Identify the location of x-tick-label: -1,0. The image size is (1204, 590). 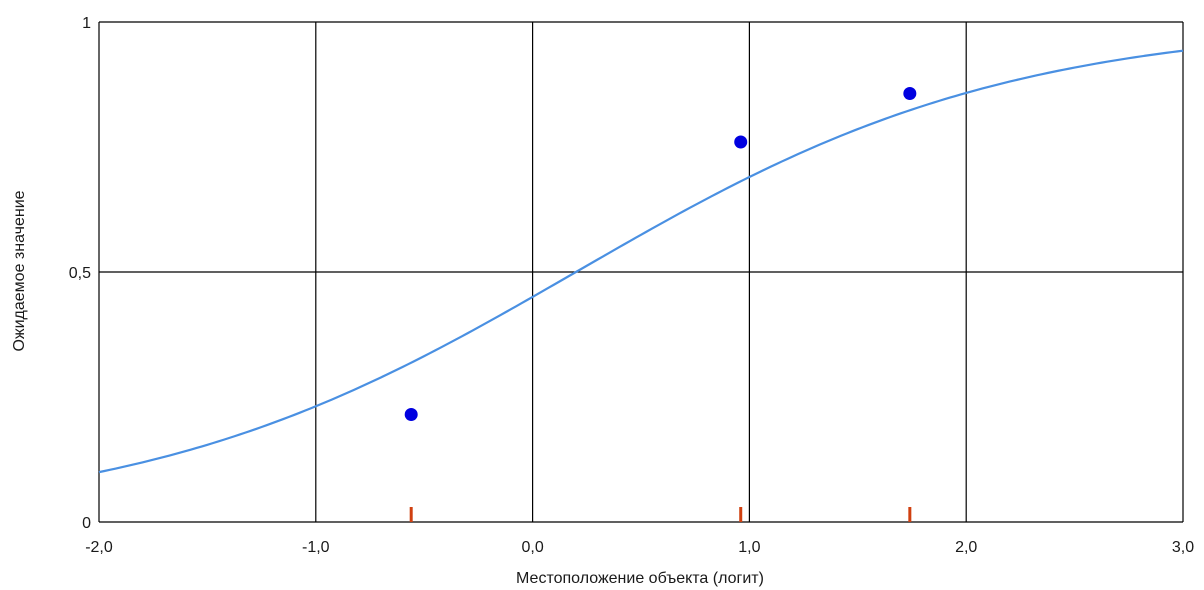
(316, 547).